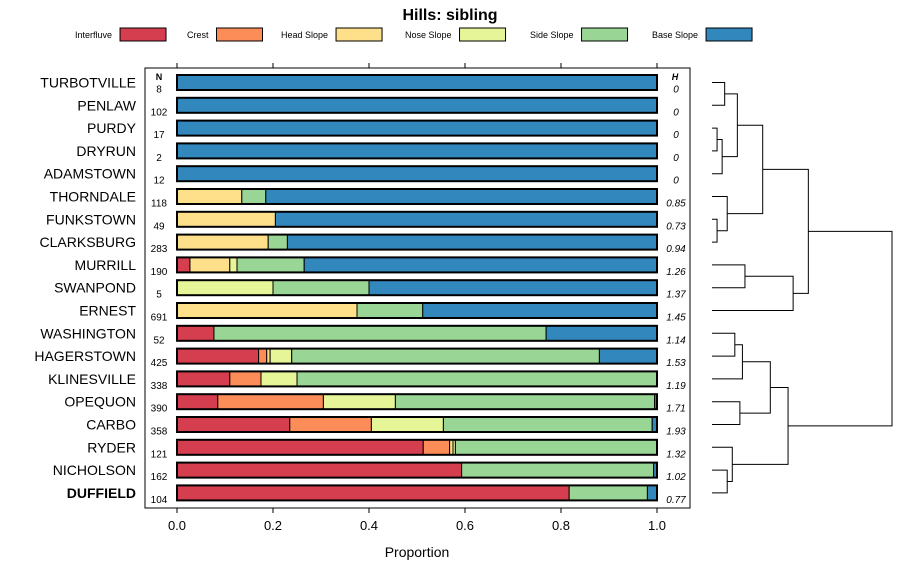  I want to click on category-label: TURBOTVILLE, so click(88, 83).